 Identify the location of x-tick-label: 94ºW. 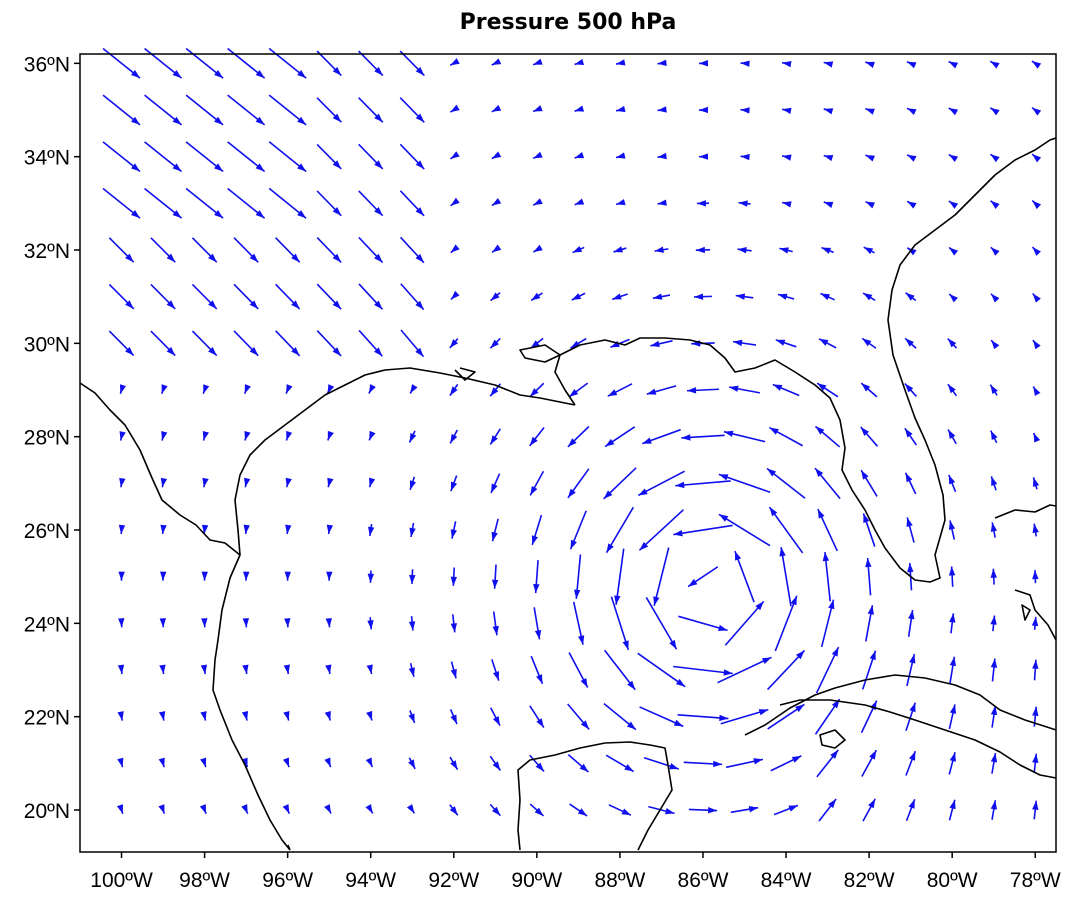
(370, 880).